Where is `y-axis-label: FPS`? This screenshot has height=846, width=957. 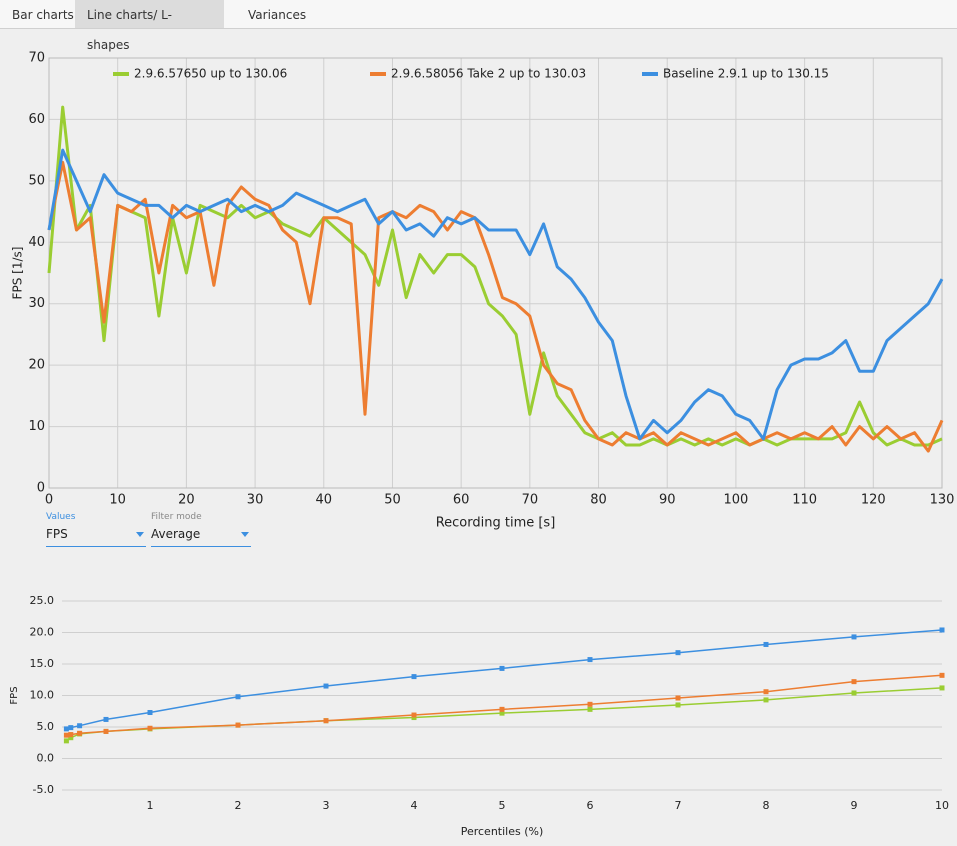 y-axis-label: FPS is located at coordinates (14, 695).